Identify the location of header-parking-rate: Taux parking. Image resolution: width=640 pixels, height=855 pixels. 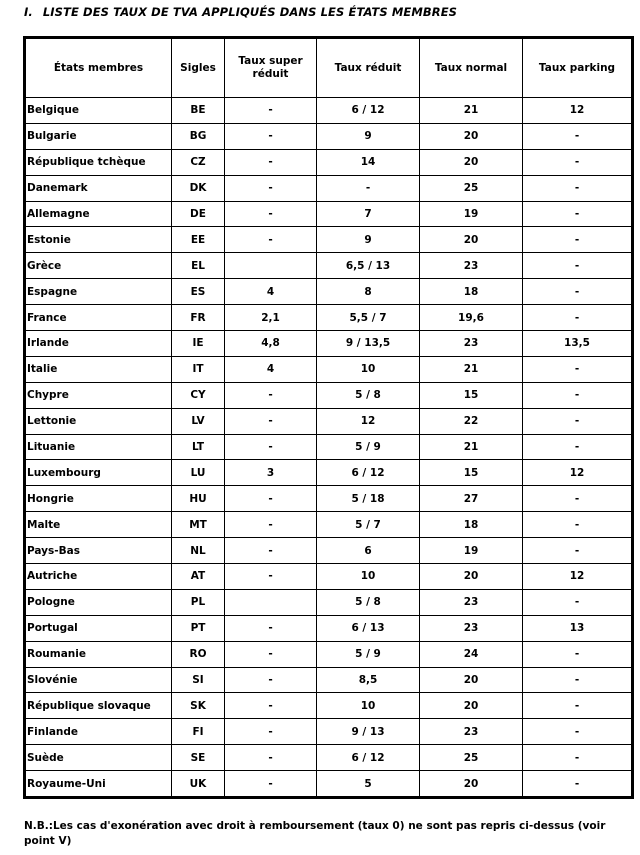
(577, 67).